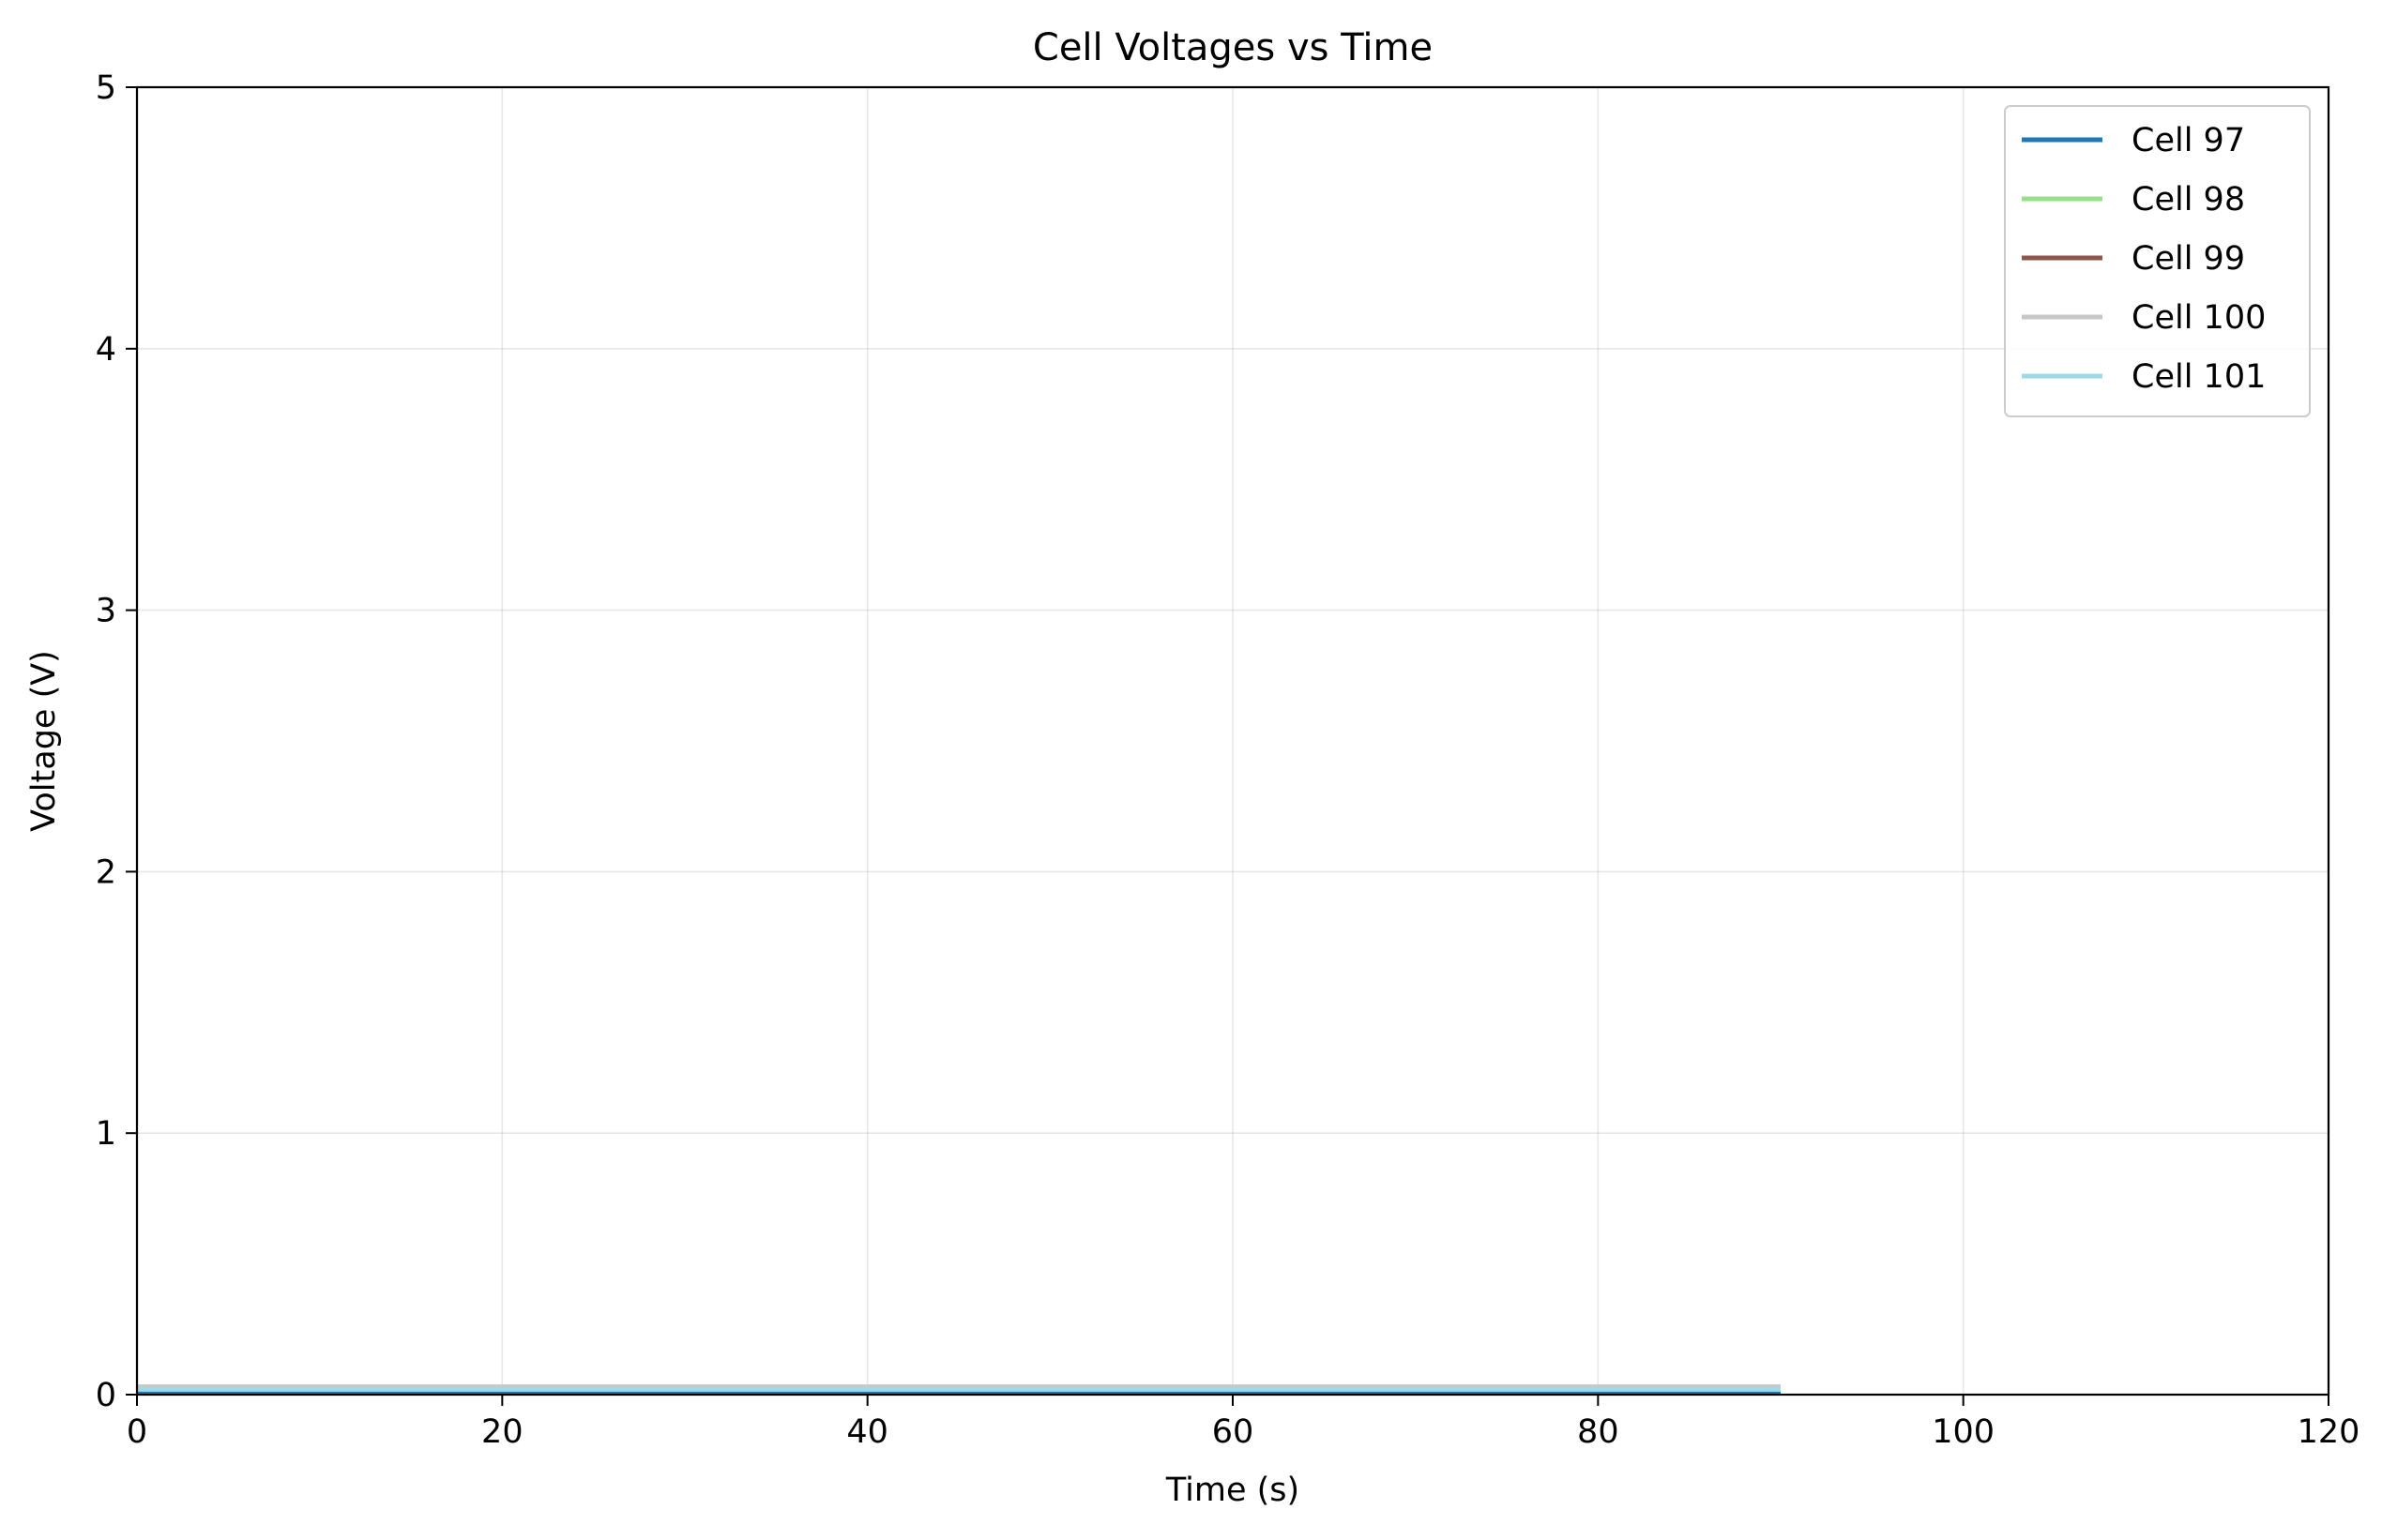 Image resolution: width=2382 pixels, height=1540 pixels. What do you see at coordinates (2199, 318) in the screenshot?
I see `legend-label: Cell 100` at bounding box center [2199, 318].